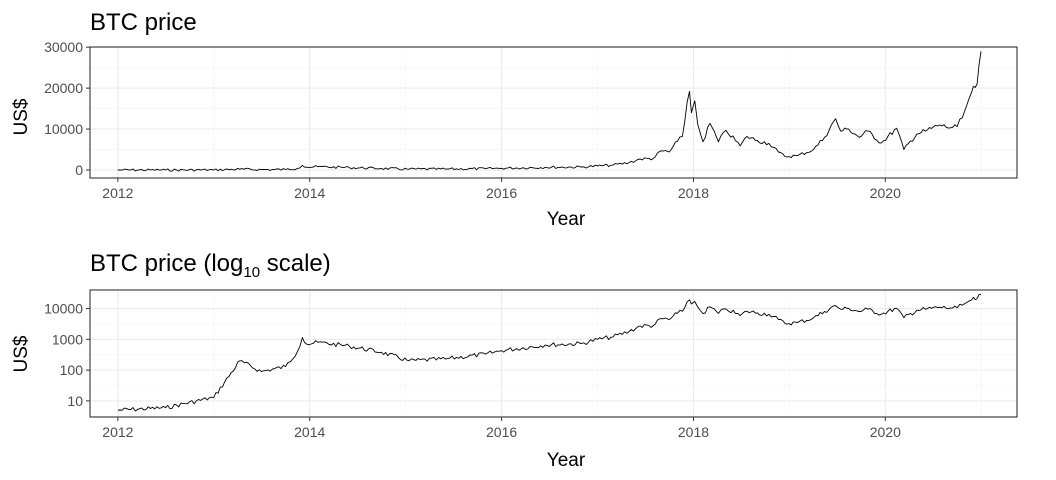 Image resolution: width=1056 pixels, height=480 pixels. I want to click on x-axis-linear: 2012 2014 2016 2018 2020, so click(501, 189).